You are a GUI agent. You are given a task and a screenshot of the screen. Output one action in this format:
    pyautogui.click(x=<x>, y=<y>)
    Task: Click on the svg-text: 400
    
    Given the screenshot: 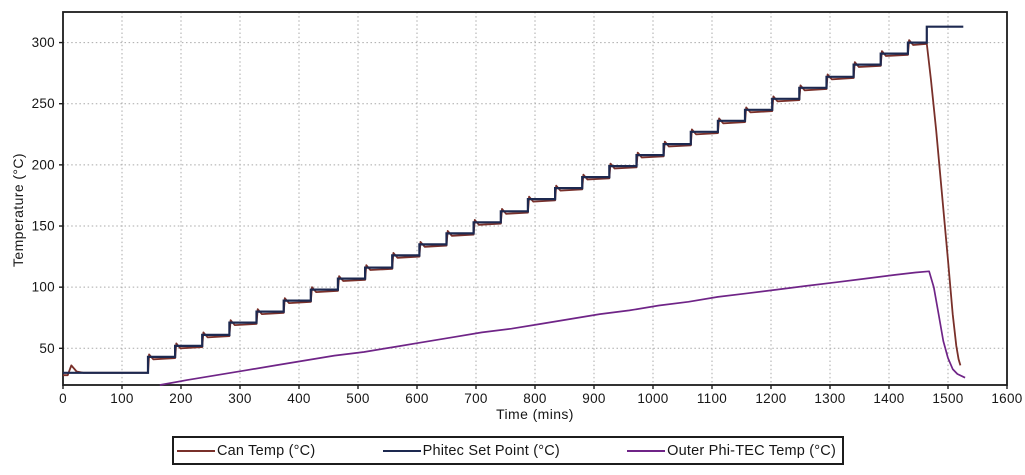 What is the action you would take?
    pyautogui.click(x=298, y=398)
    